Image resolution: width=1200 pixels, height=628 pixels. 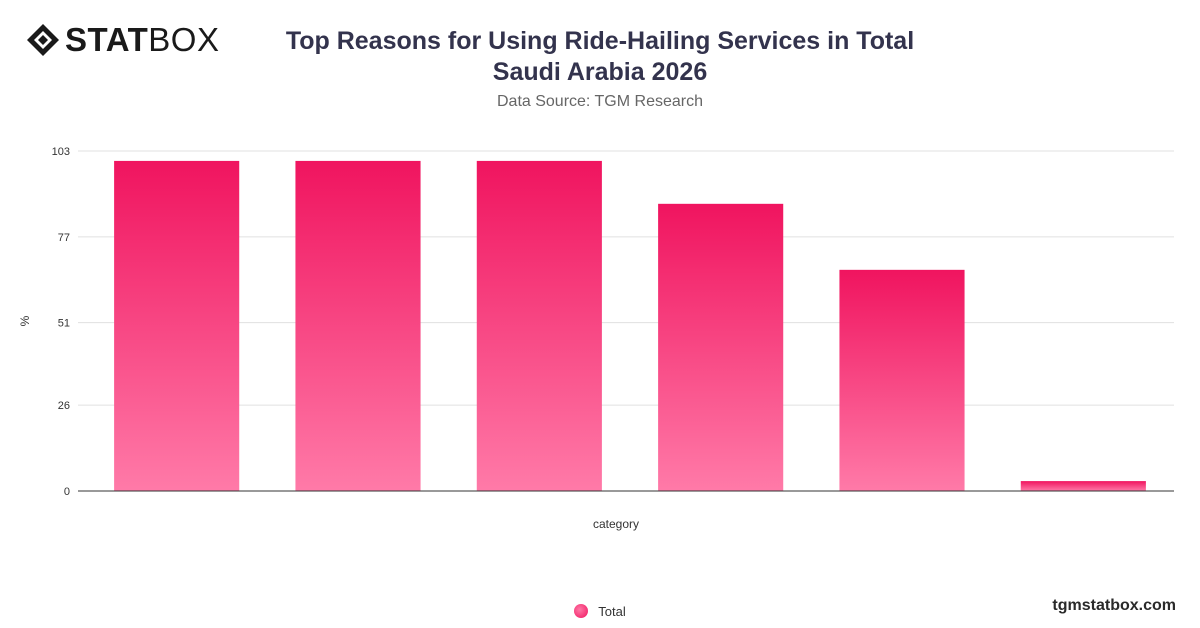 I want to click on logo-text-light: BOX, so click(x=184, y=39).